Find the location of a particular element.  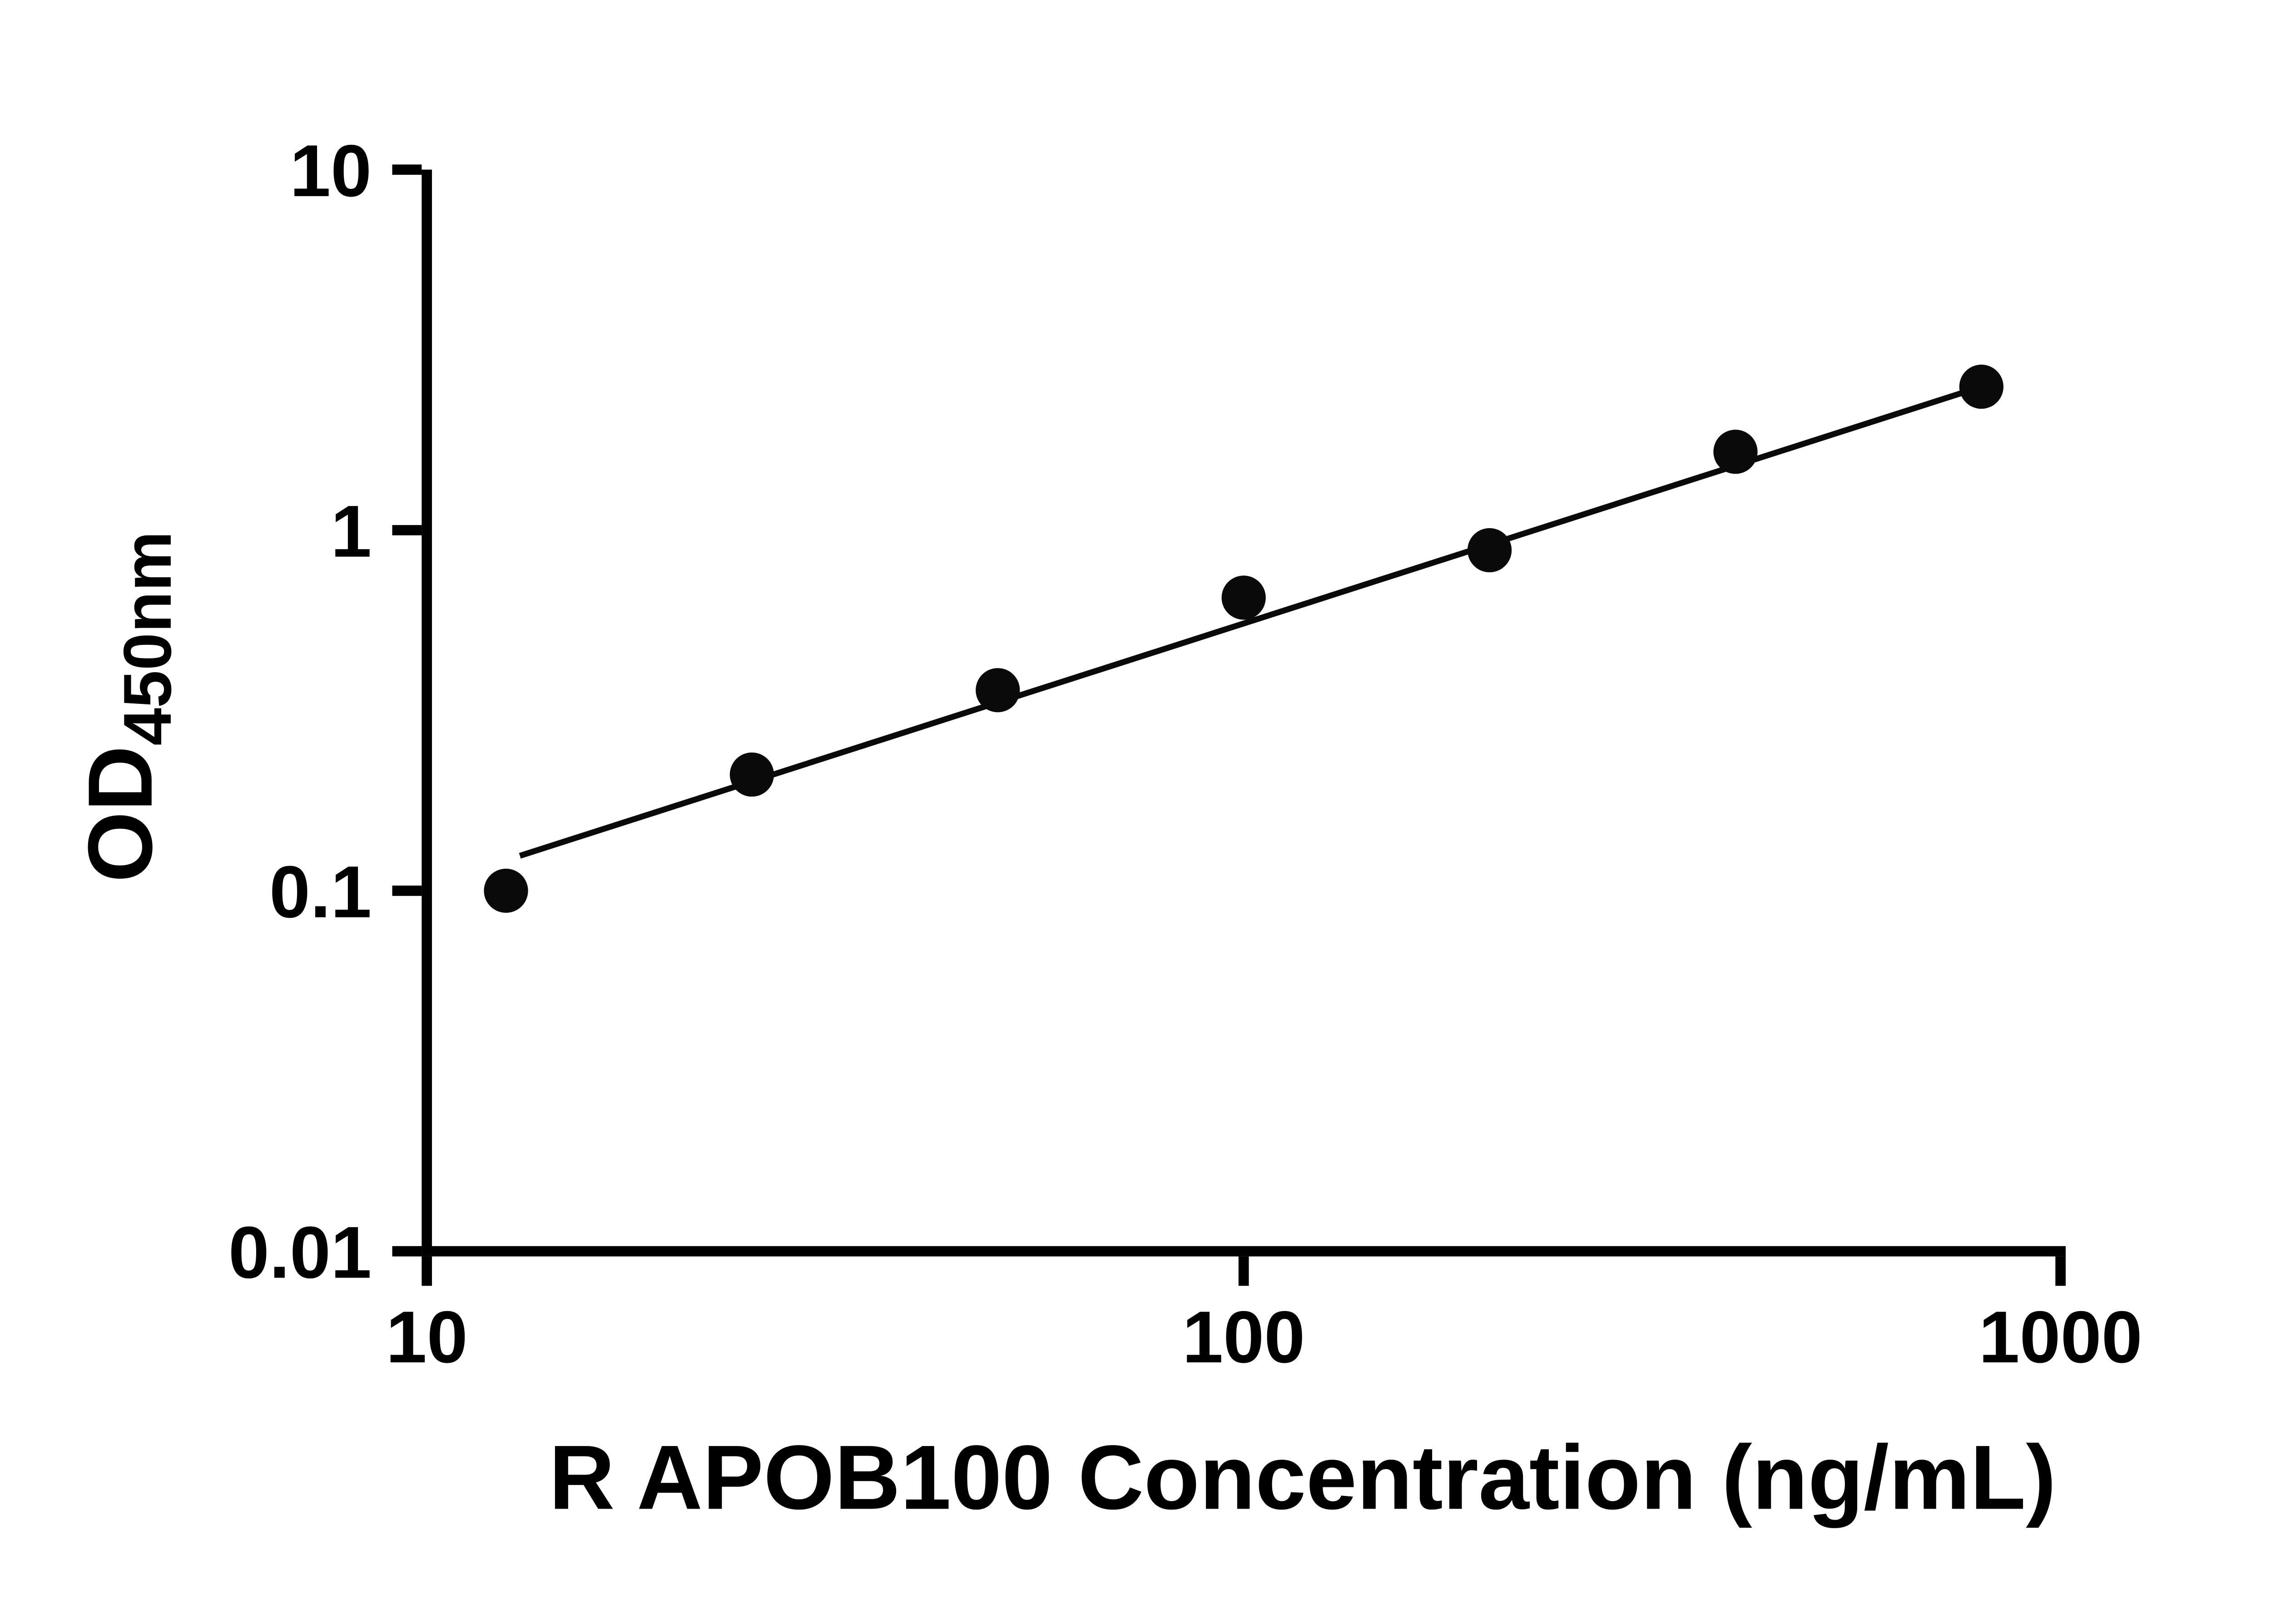

x-tick-label: 100 is located at coordinates (1243, 1337).